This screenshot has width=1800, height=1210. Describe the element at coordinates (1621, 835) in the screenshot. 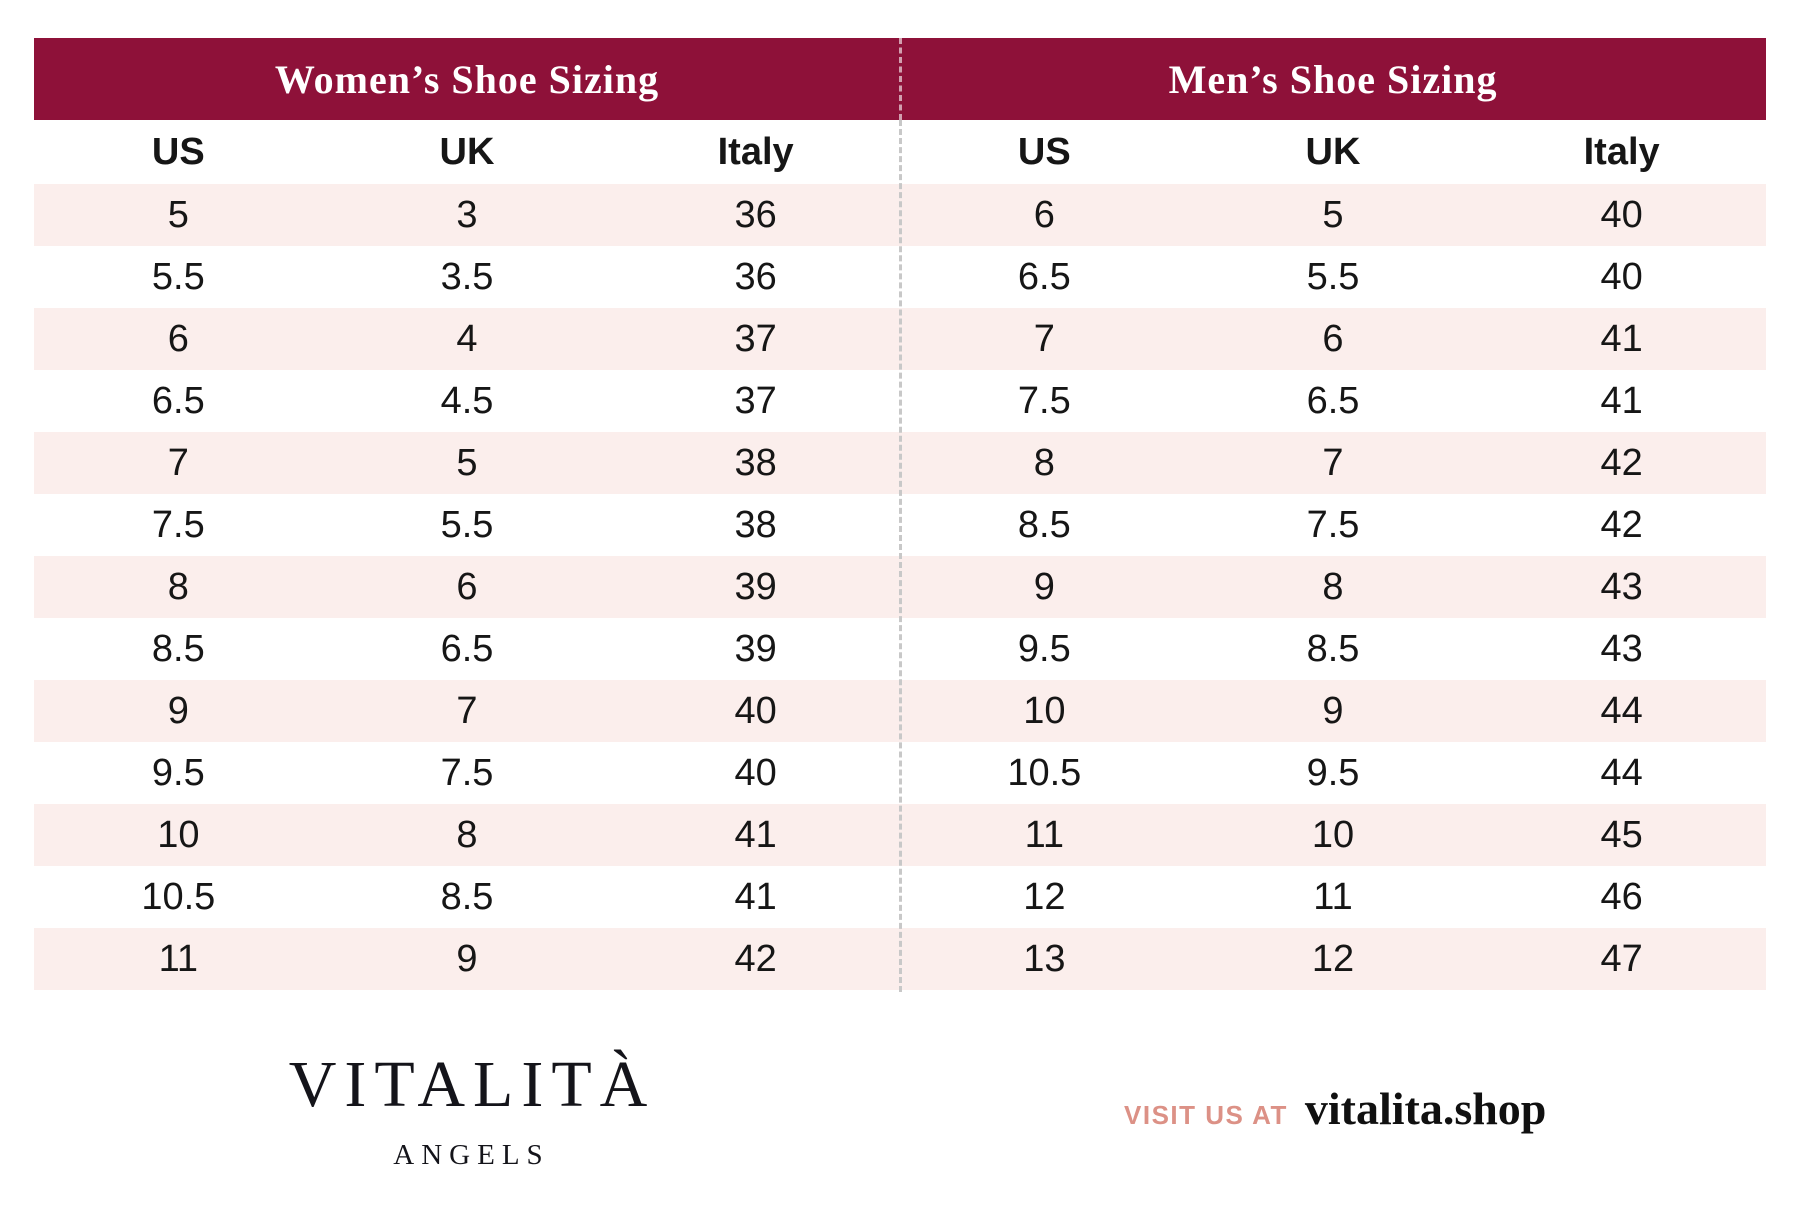

I see `table-cell: 45` at that location.